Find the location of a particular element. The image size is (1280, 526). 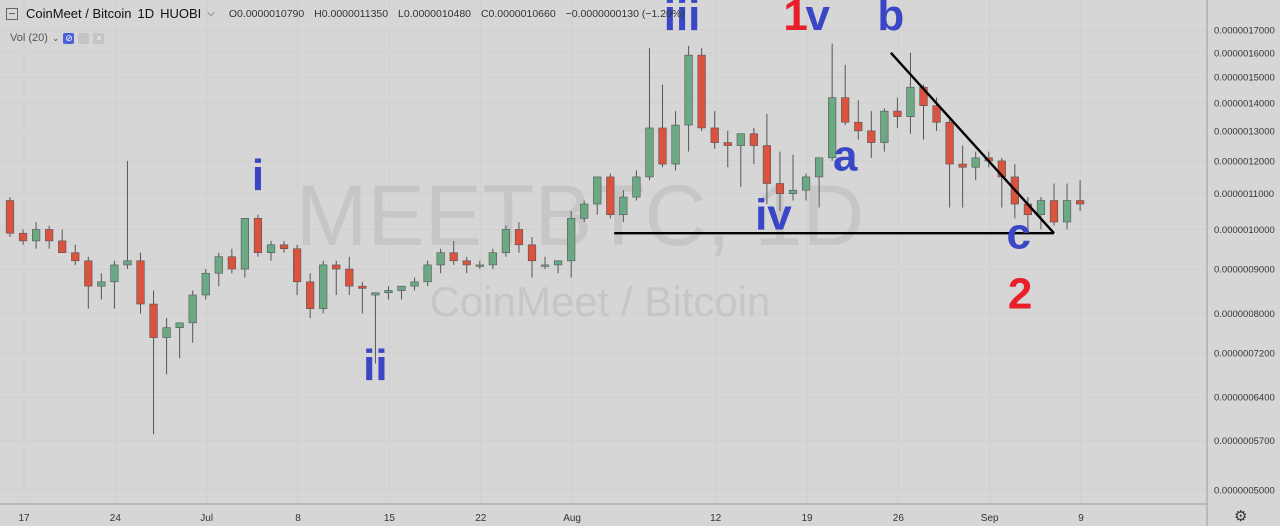

chevron-down-icon: ⌄ is located at coordinates (55, 37).